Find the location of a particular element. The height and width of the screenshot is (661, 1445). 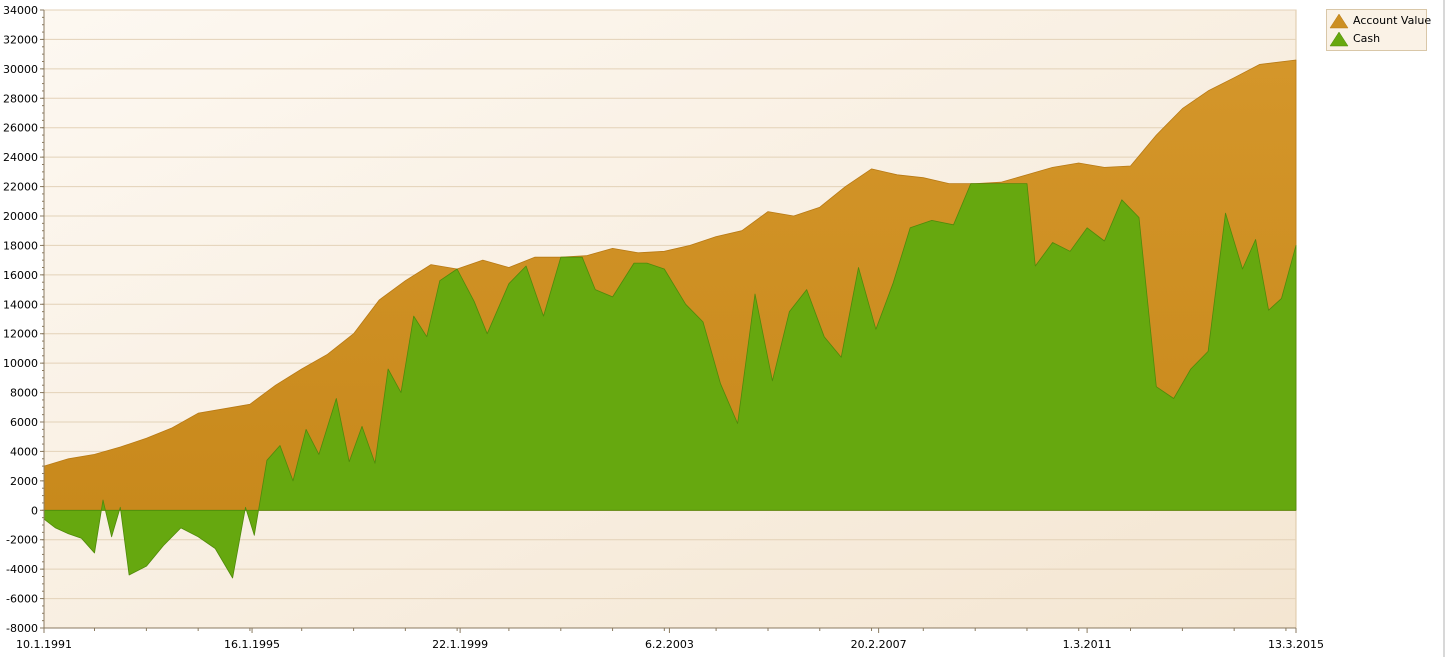

y-tick-label: 34000 is located at coordinates (20, 10).